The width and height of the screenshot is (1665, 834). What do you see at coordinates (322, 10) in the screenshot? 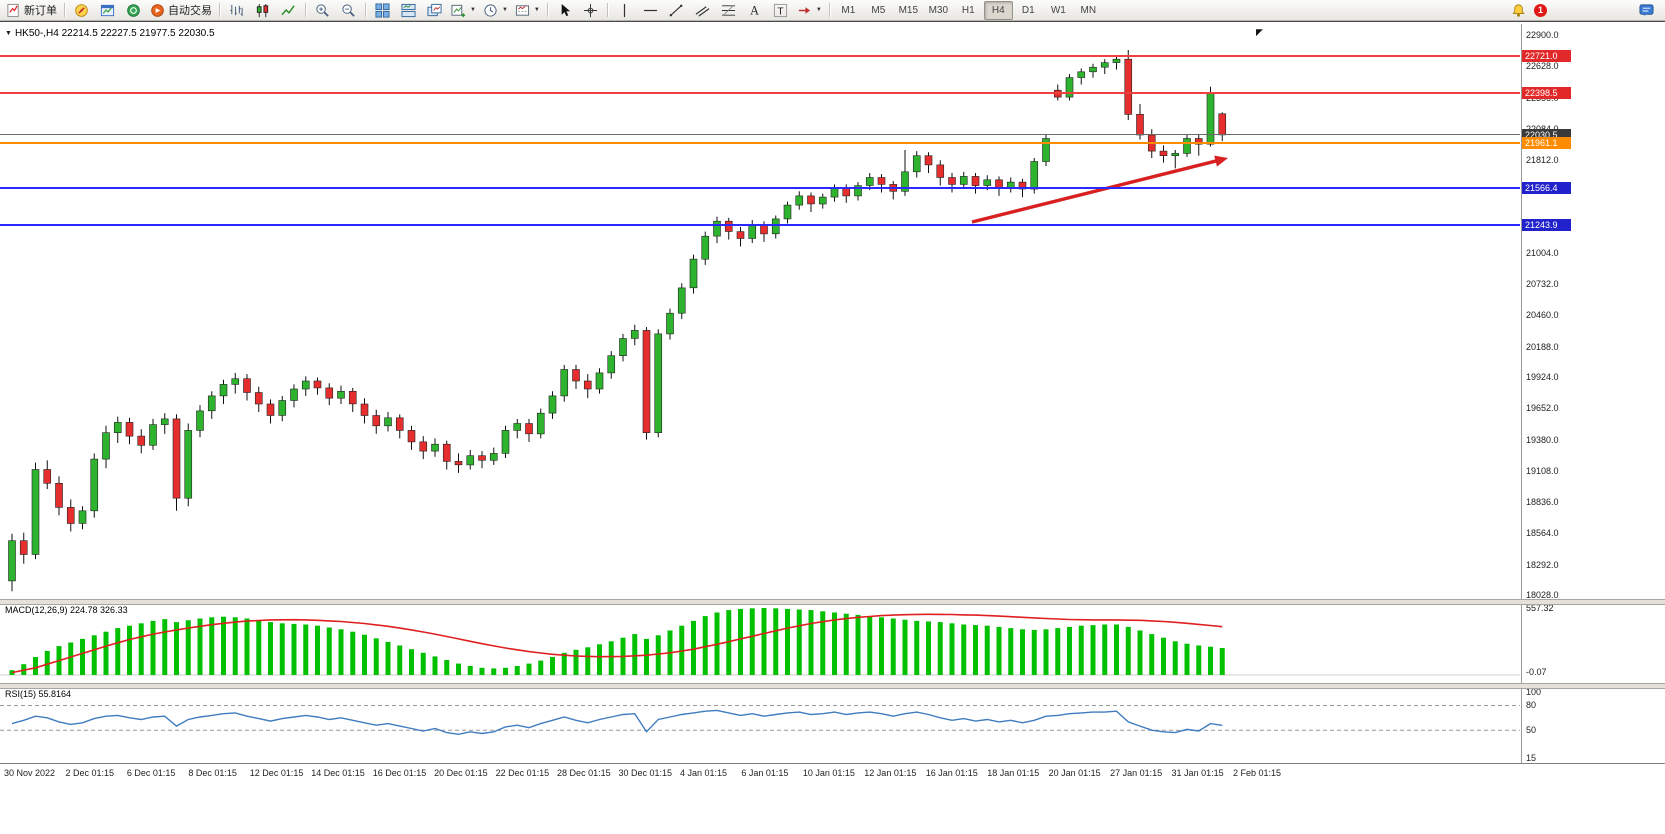
I see `zoom-in-button` at bounding box center [322, 10].